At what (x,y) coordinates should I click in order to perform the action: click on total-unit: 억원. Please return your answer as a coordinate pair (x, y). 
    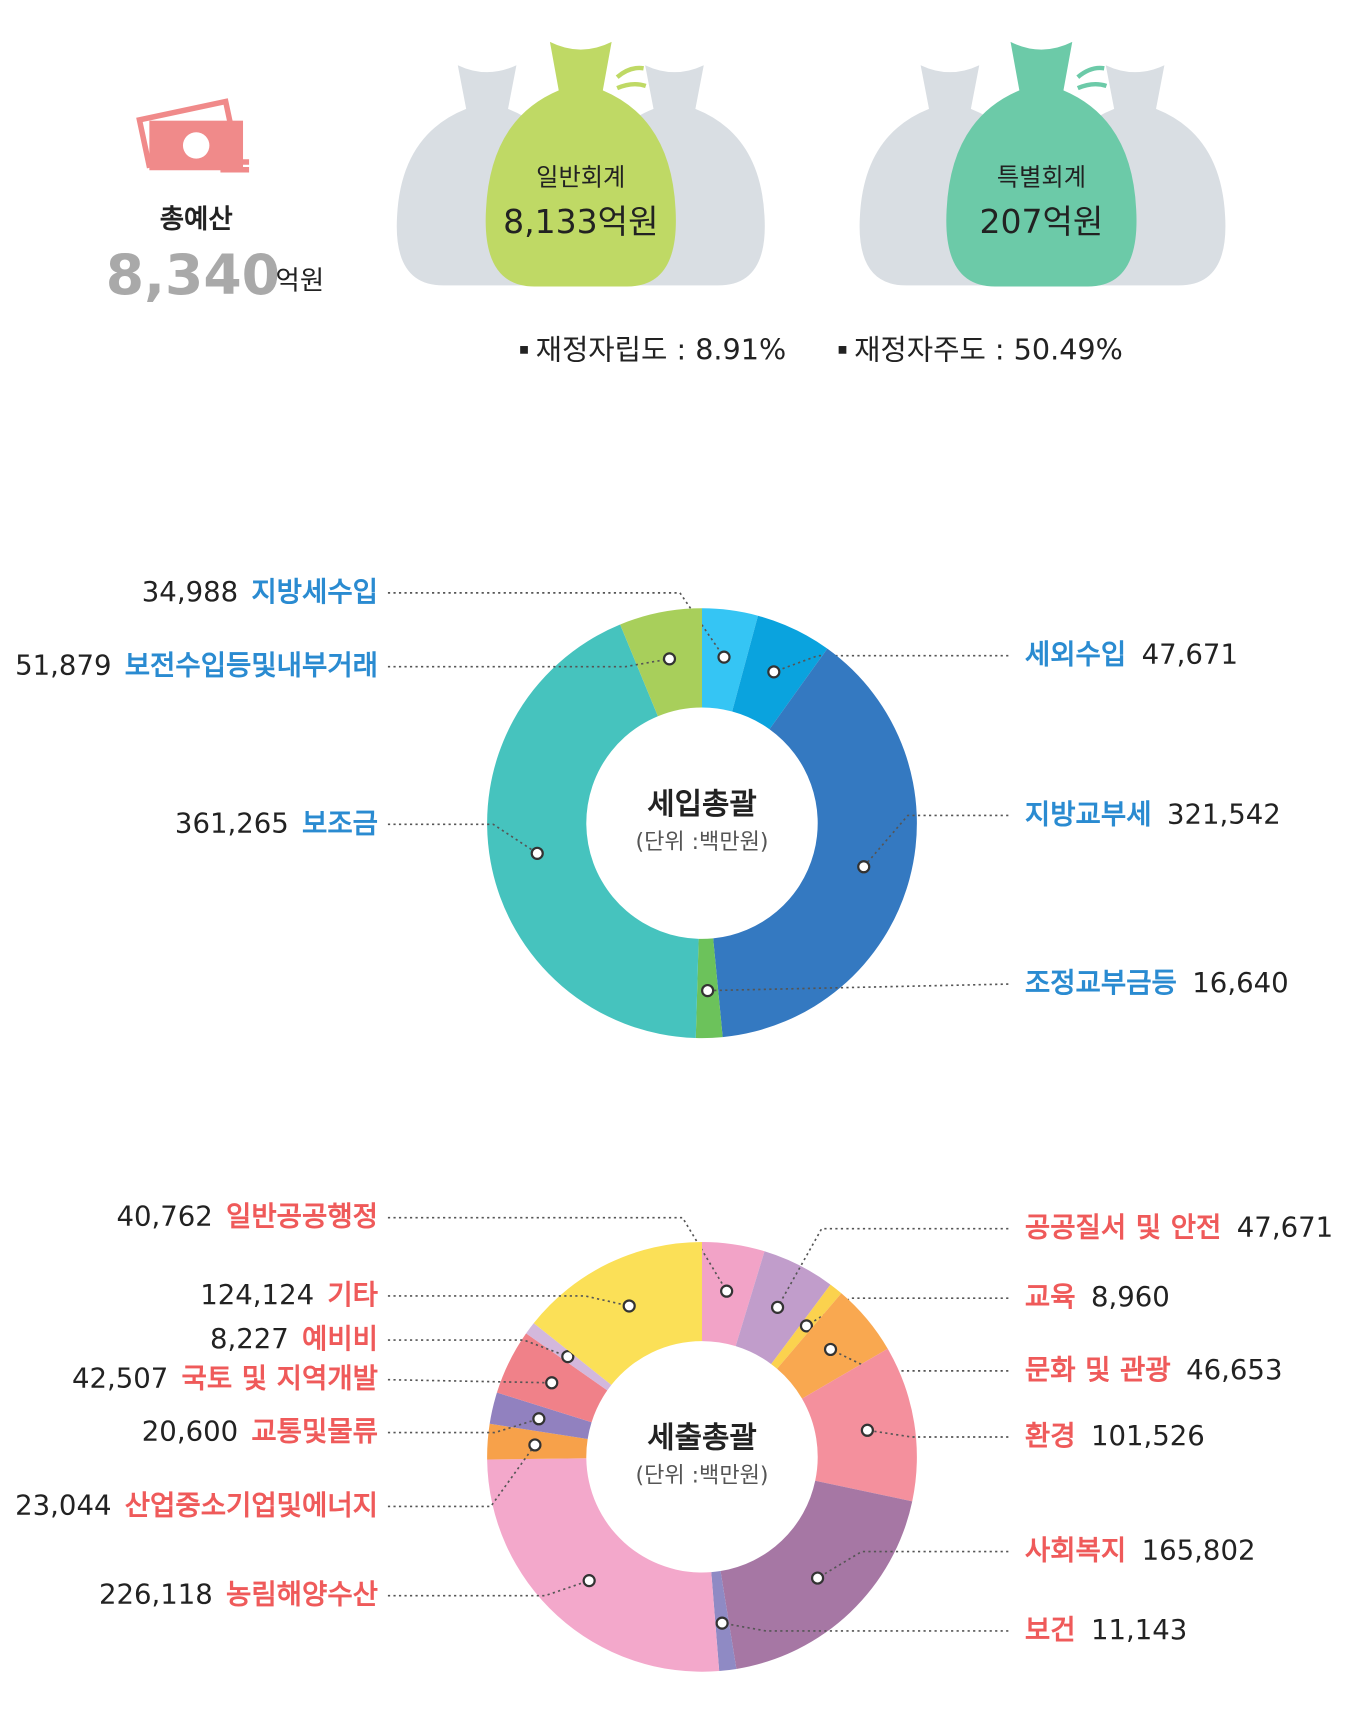
    Looking at the image, I should click on (300, 281).